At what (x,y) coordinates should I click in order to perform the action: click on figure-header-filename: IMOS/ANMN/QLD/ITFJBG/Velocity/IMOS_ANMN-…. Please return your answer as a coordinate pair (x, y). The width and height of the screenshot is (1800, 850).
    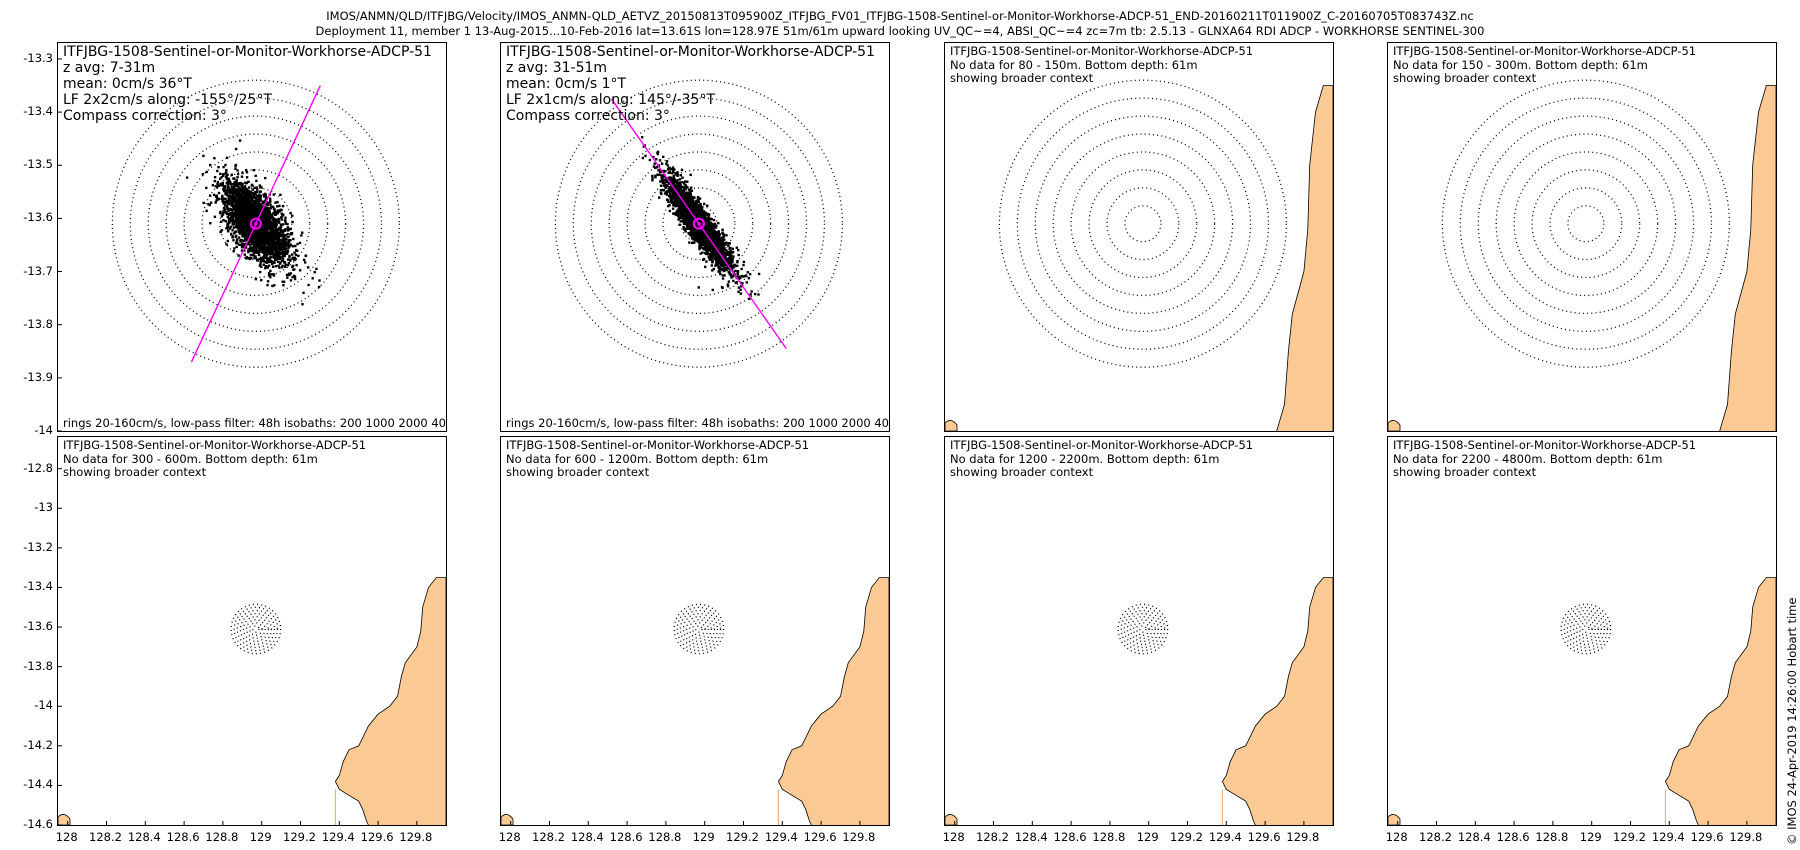
    Looking at the image, I should click on (900, 16).